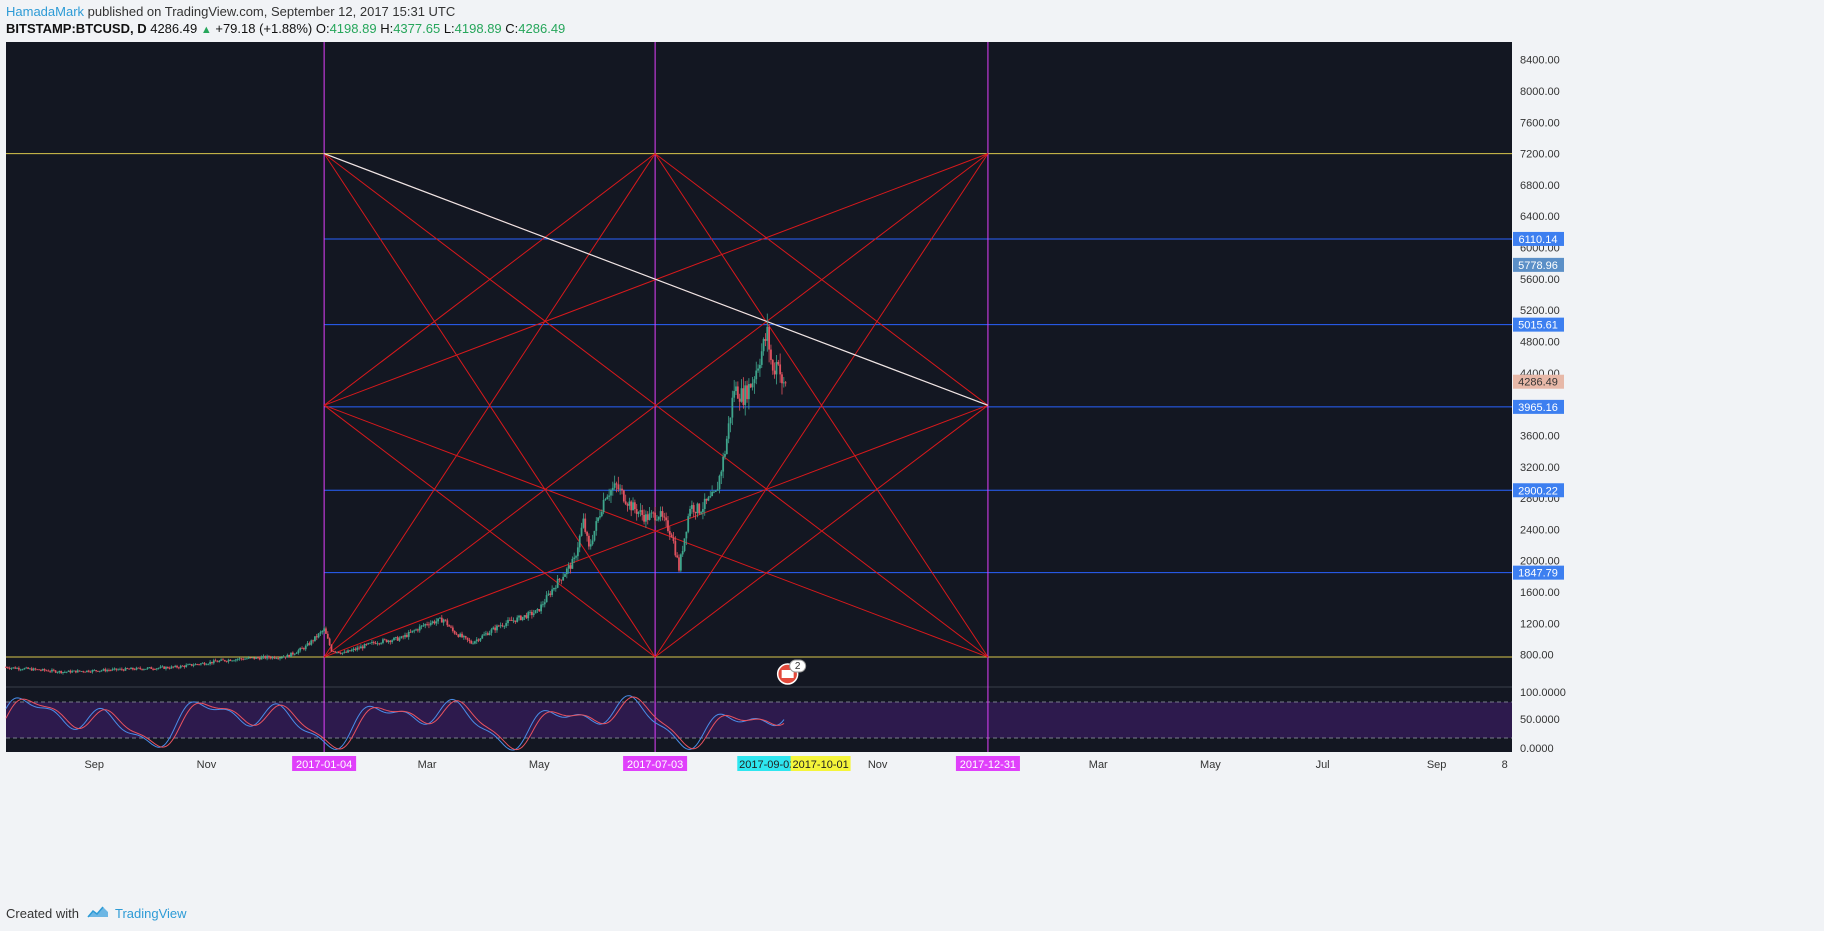 This screenshot has height=931, width=1824. Describe the element at coordinates (42, 913) in the screenshot. I see `created-with-label: Created with` at that location.